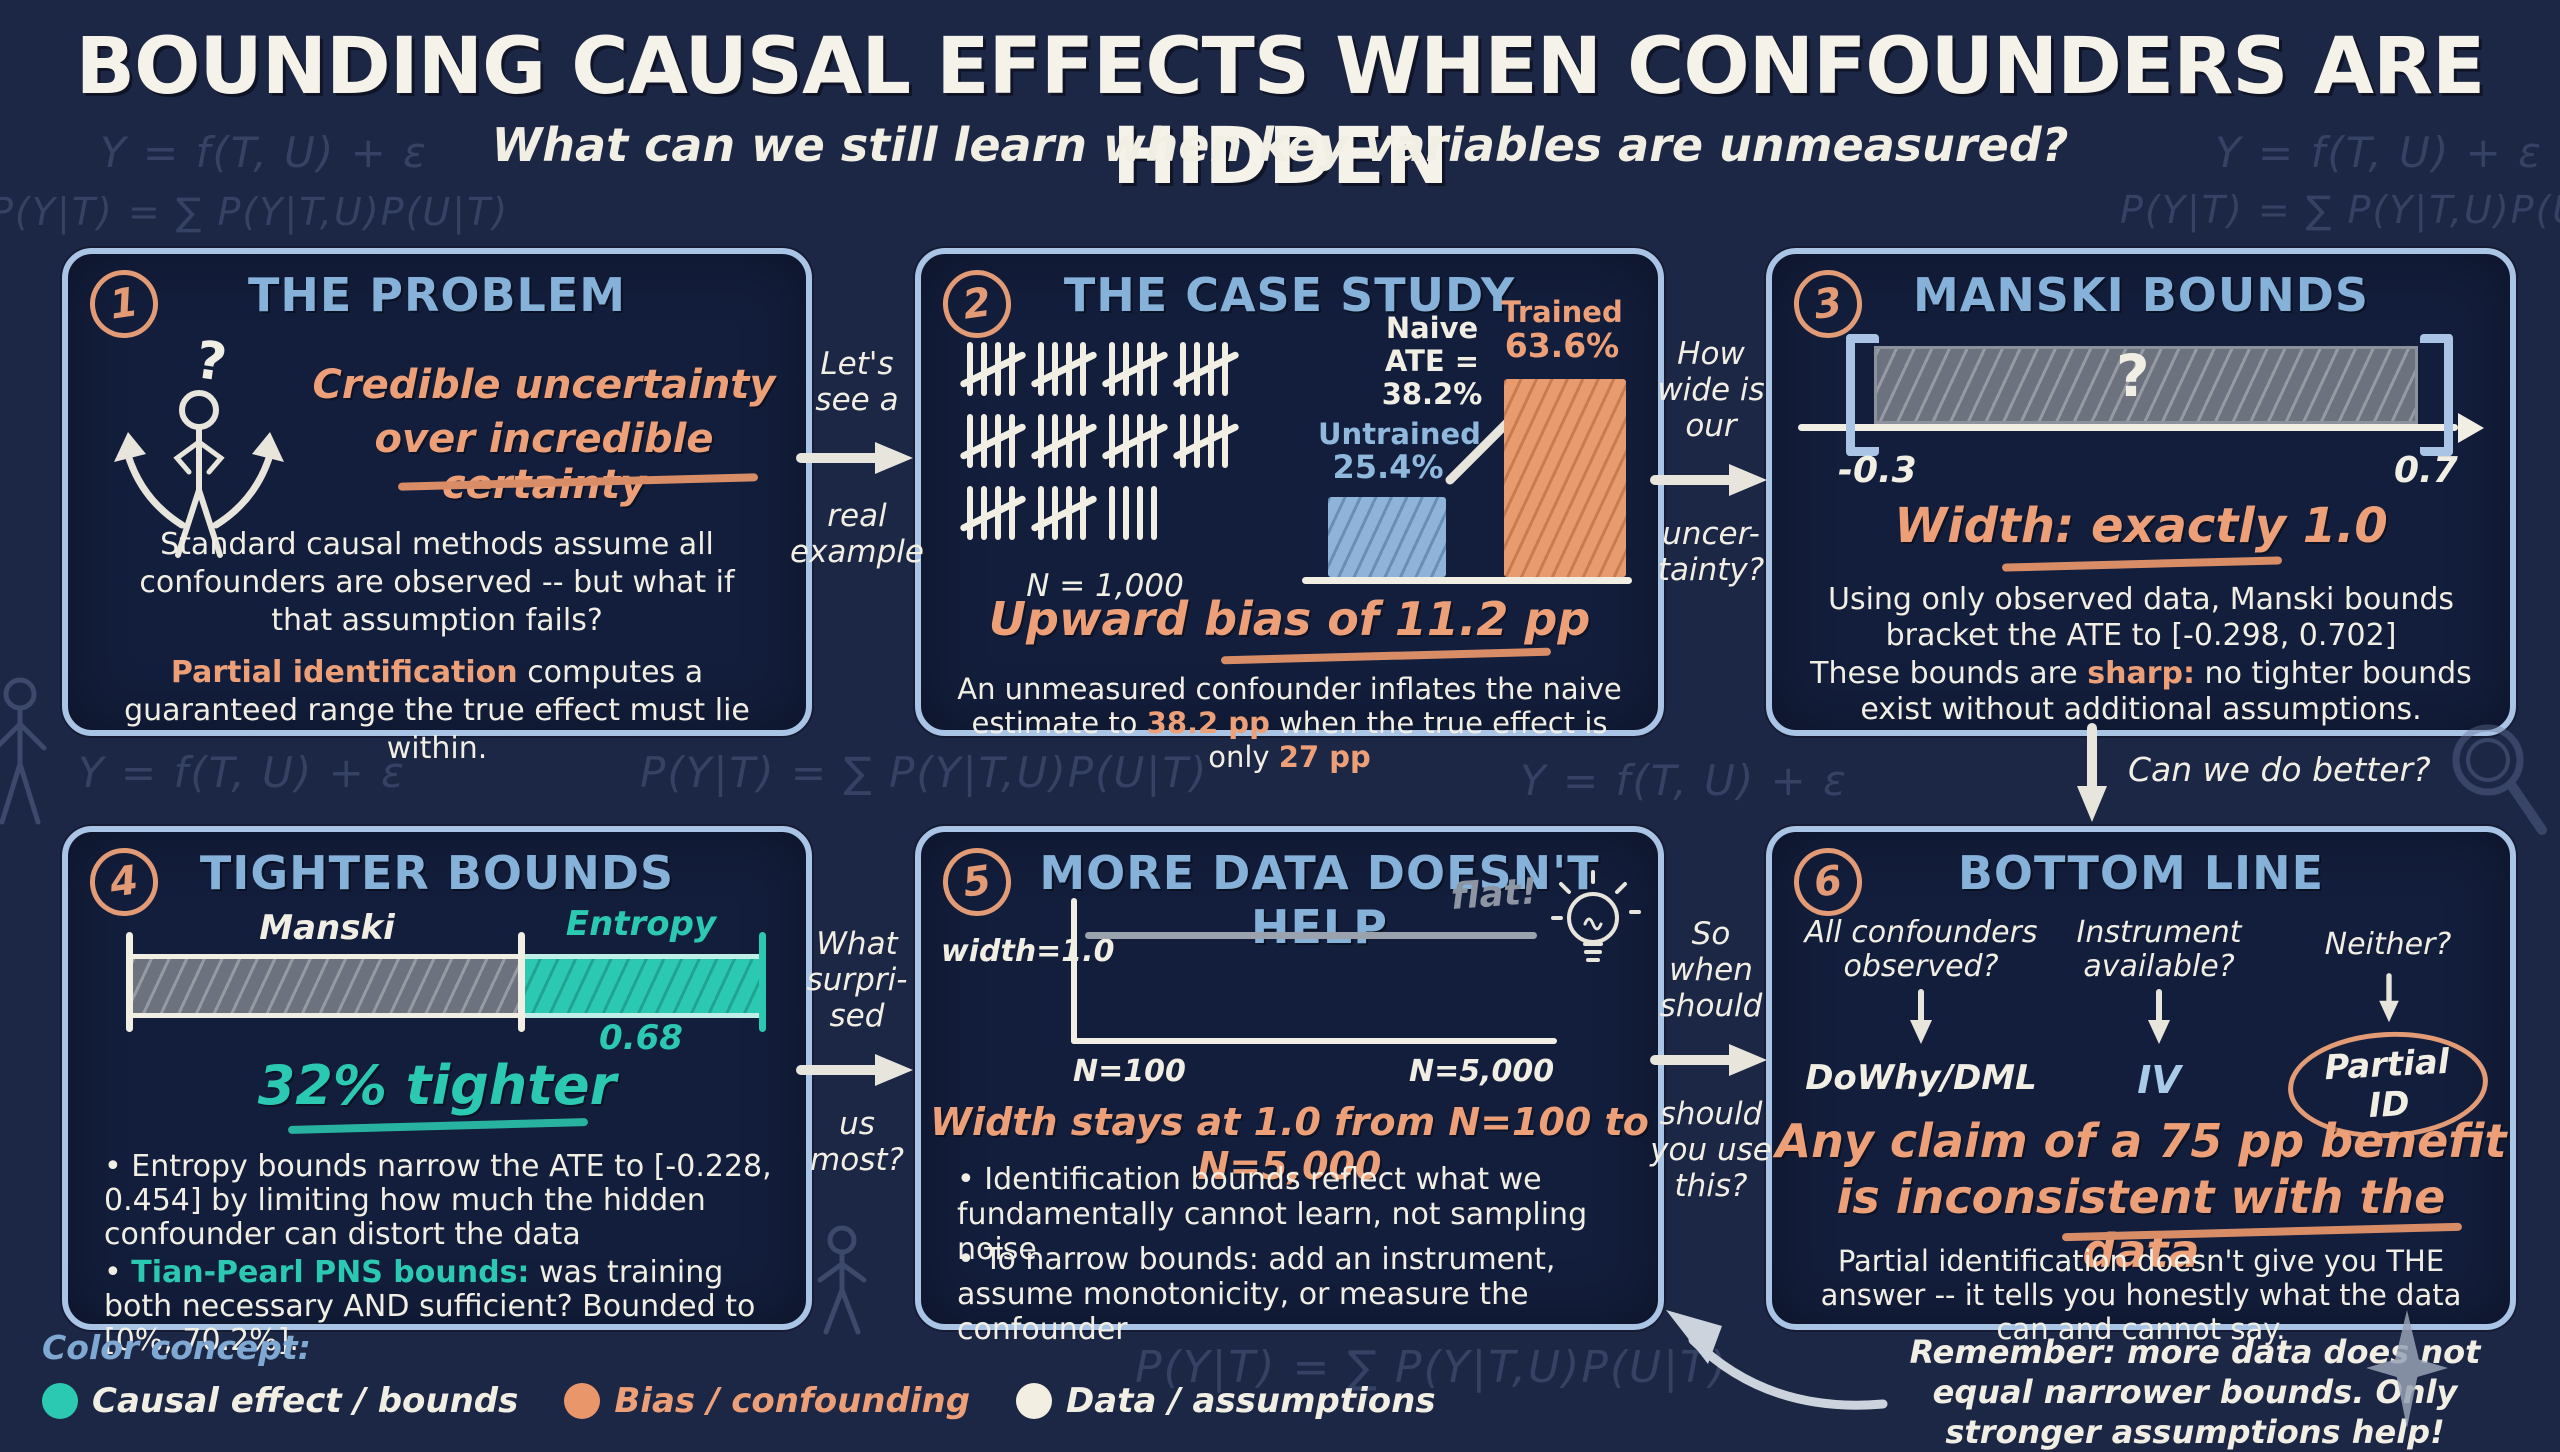 The width and height of the screenshot is (2560, 1452). I want to click on chart-baseline, so click(1467, 580).